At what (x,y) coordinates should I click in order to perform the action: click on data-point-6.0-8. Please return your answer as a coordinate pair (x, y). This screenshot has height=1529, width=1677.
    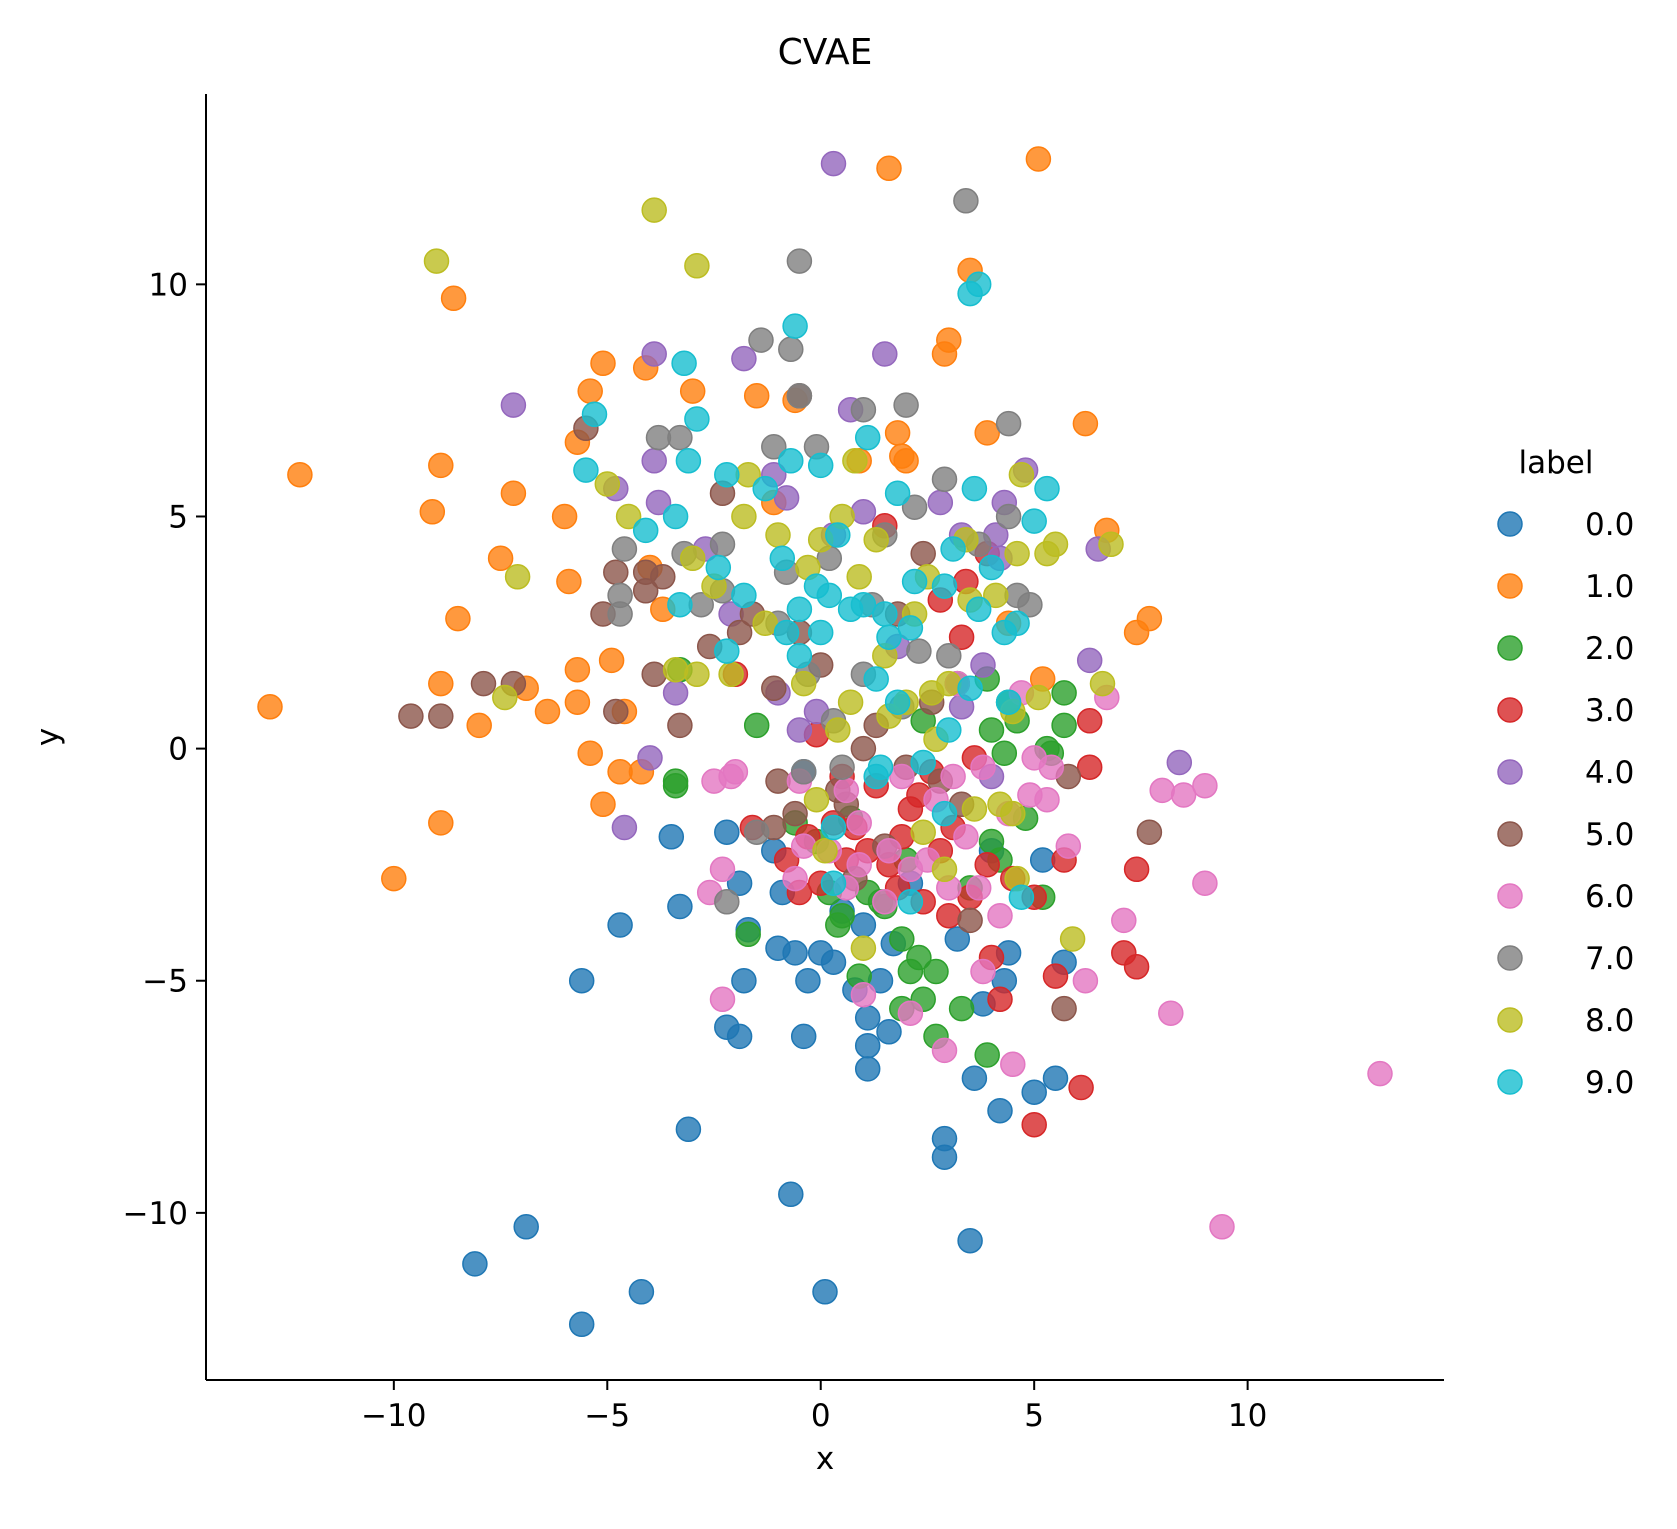
    Looking at the image, I should click on (1085, 980).